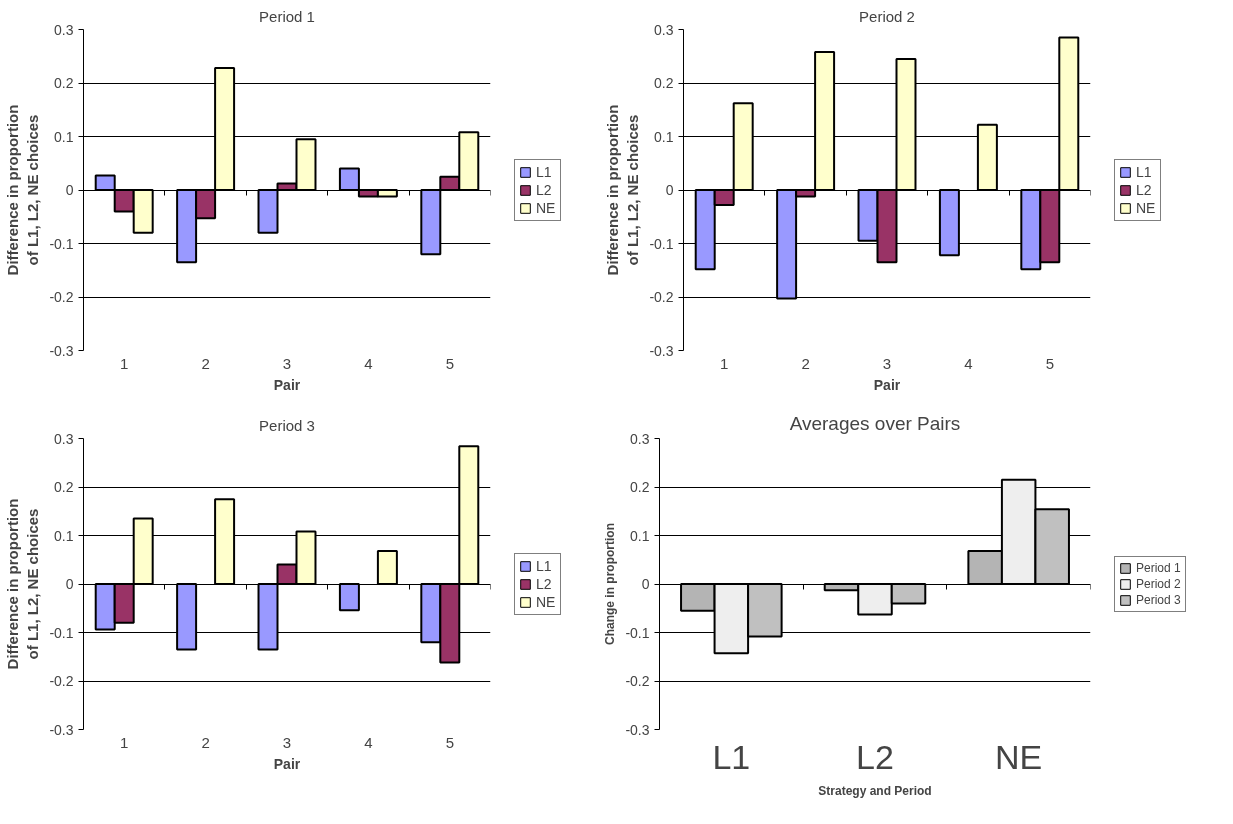 The width and height of the screenshot is (1233, 824). I want to click on y-axis-title: Change in proportion, so click(610, 583).